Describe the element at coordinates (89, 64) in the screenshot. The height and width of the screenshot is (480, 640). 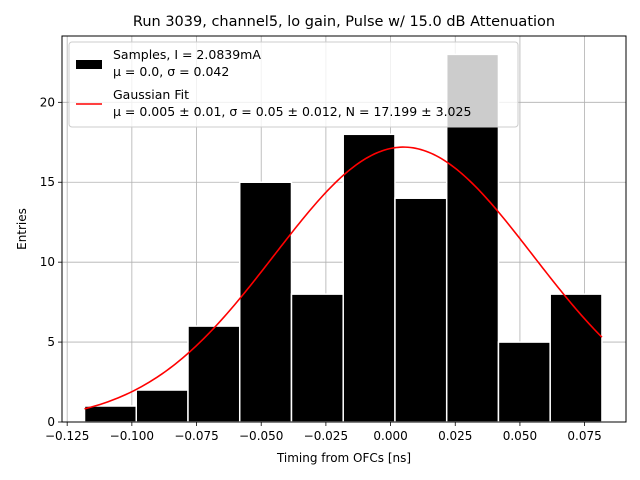
I see `legend-samples-swatch` at that location.